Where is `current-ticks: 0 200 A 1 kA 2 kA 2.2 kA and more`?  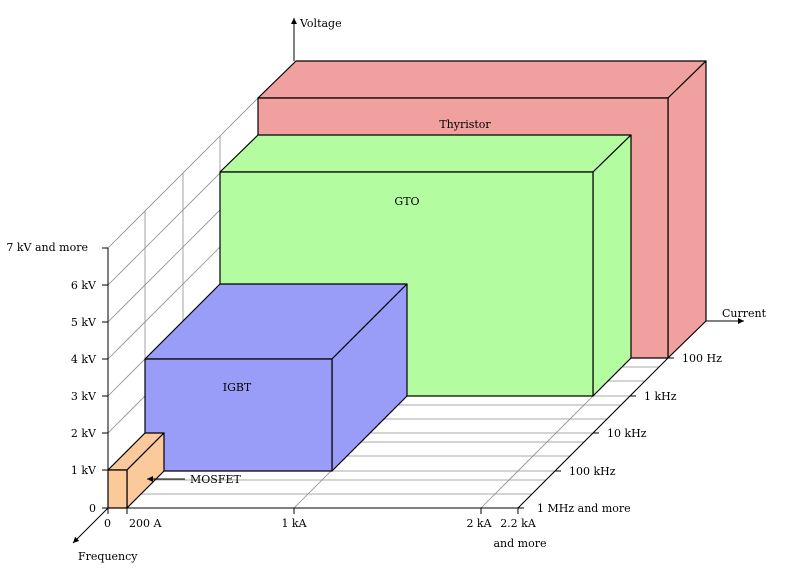 current-ticks: 0 200 A 1 kA 2 kA 2.2 kA and more is located at coordinates (325, 529).